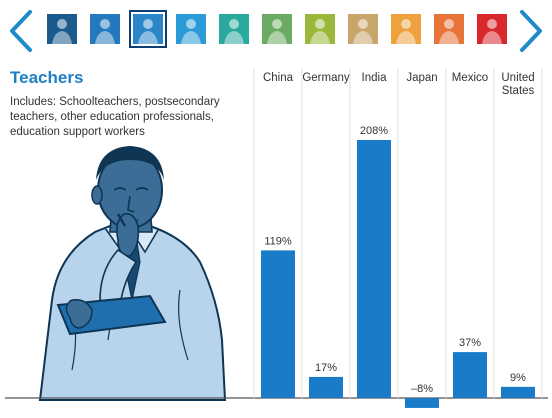  What do you see at coordinates (326, 368) in the screenshot?
I see `value-label: 17%` at bounding box center [326, 368].